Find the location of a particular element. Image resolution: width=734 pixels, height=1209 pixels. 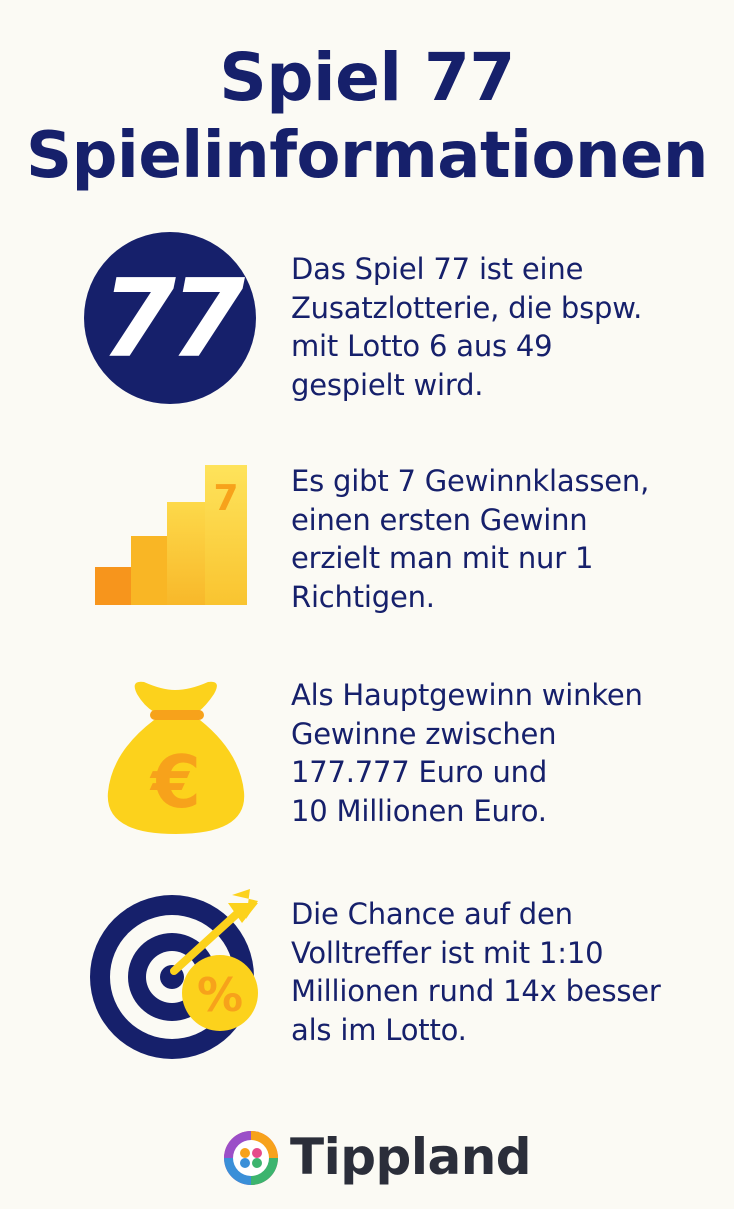

number-77-circle-icon: 77 is located at coordinates (172, 318).